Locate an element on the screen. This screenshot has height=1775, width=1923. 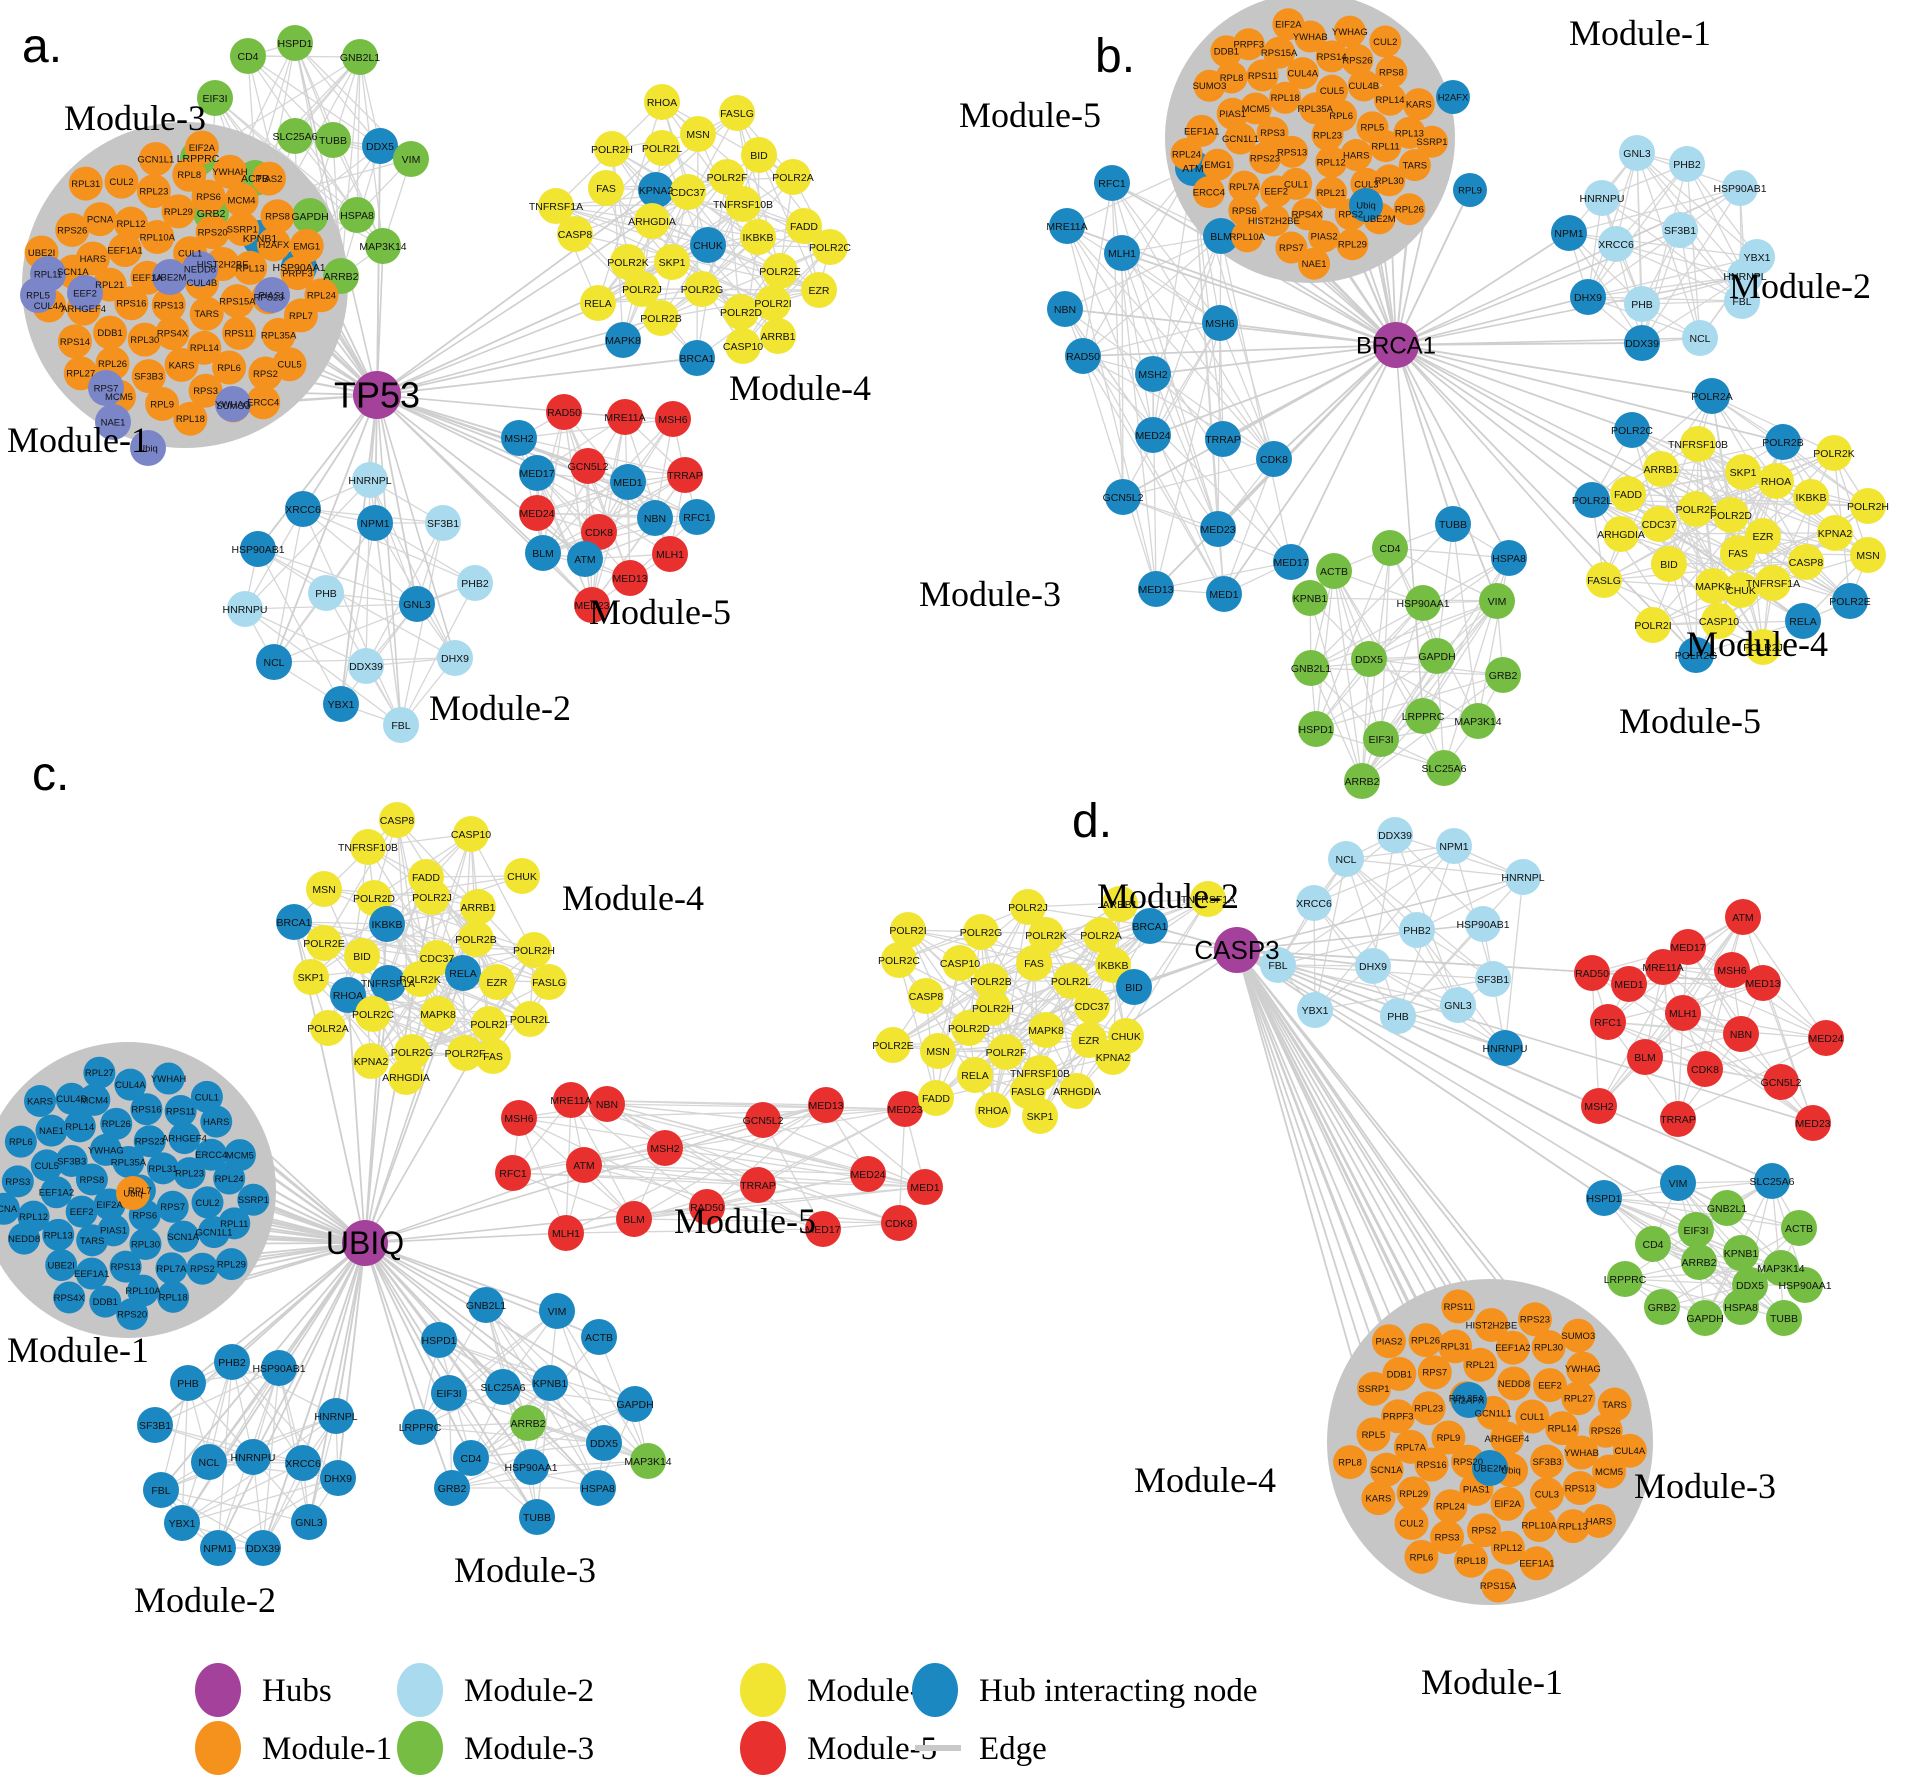
node-POLR2E is located at coordinates (893, 1045).